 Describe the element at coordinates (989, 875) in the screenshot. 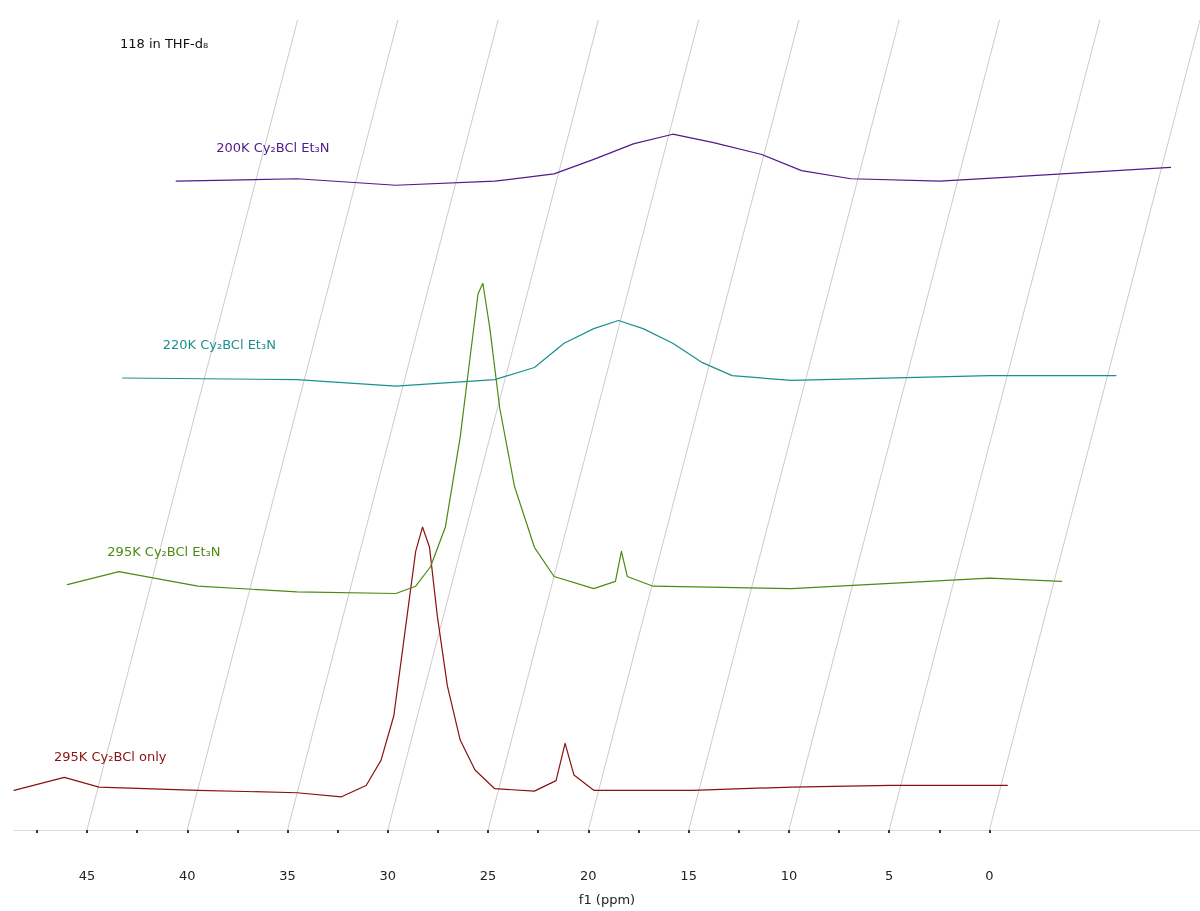

I see `x-tick-label: 0` at that location.